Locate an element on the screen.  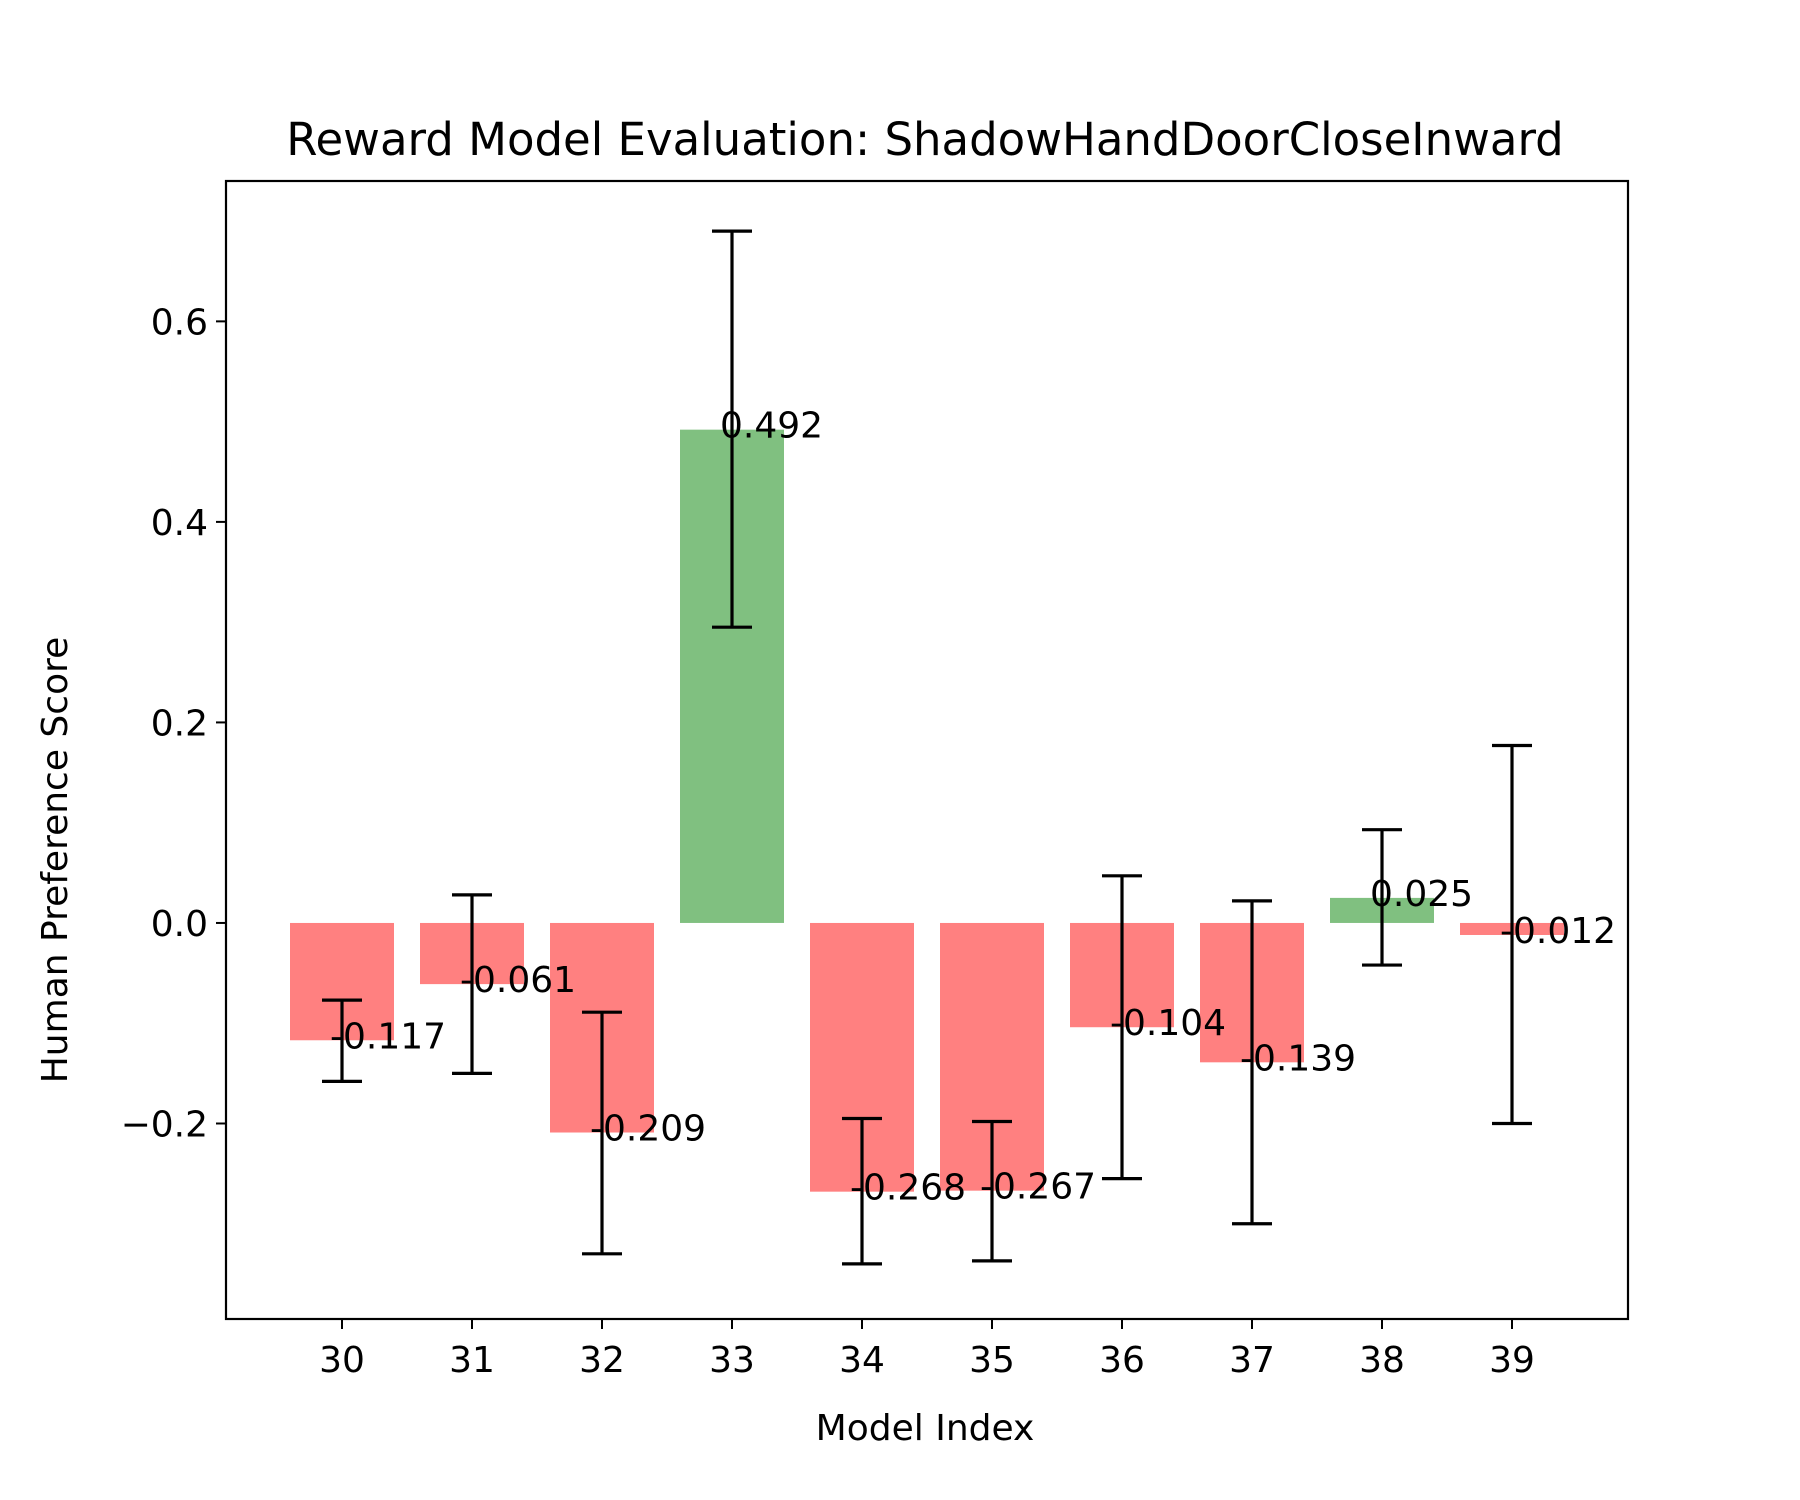
x-tick-label-31: 31 is located at coordinates (472, 1360).